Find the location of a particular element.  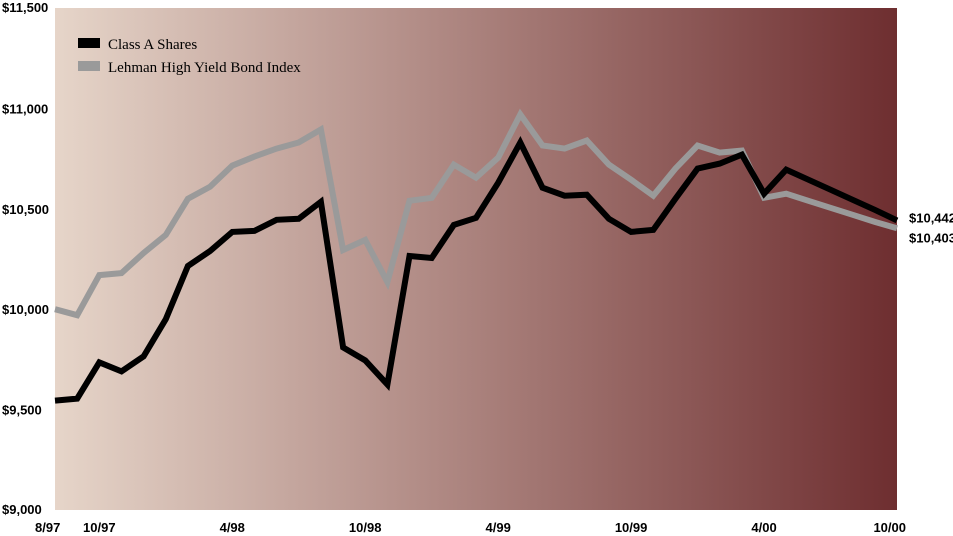

y-tick-label: $10,500 is located at coordinates (25, 209).